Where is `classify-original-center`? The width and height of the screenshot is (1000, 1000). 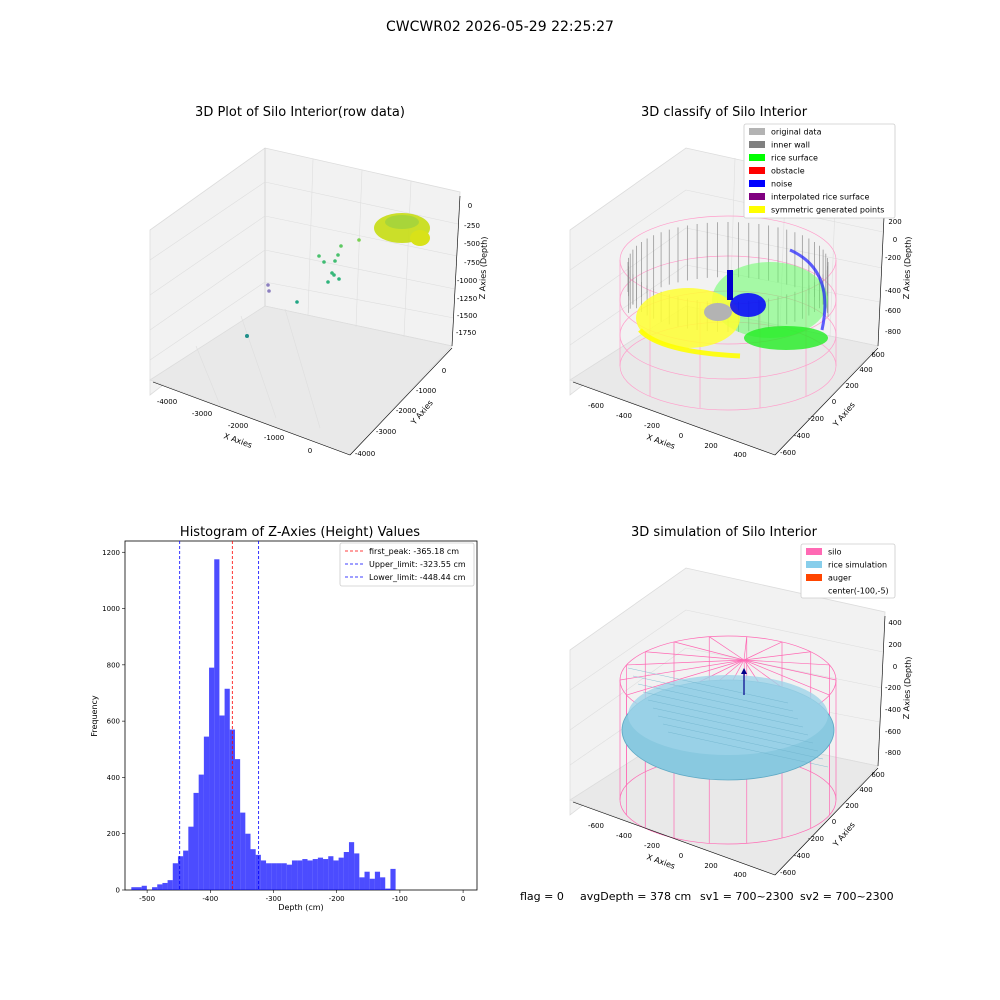
classify-original-center is located at coordinates (718, 312).